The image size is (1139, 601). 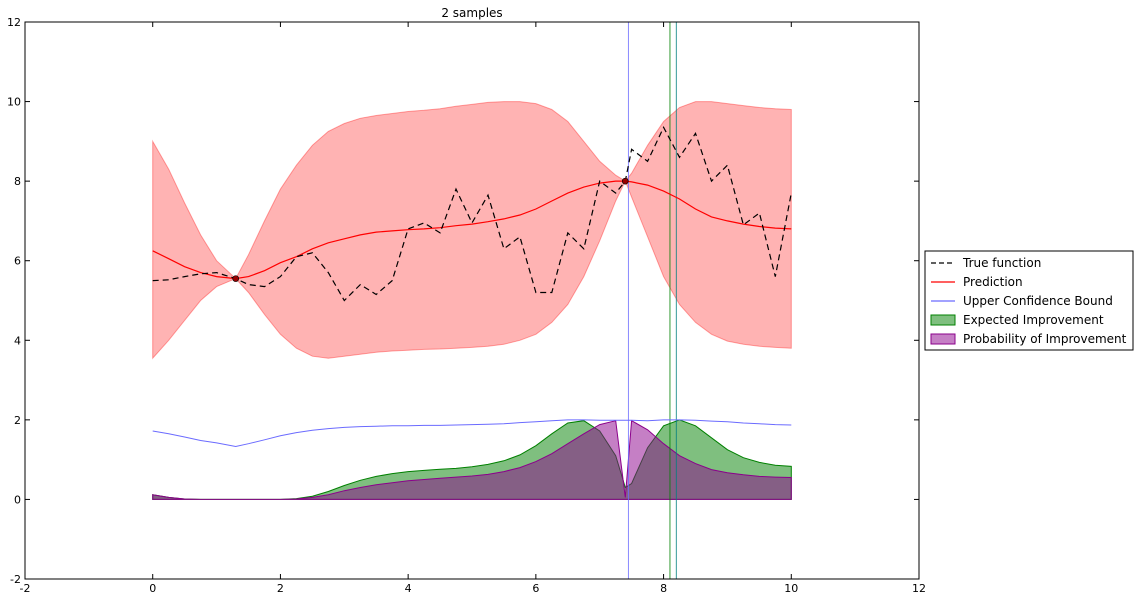 I want to click on legend-label: True function, so click(x=1001, y=263).